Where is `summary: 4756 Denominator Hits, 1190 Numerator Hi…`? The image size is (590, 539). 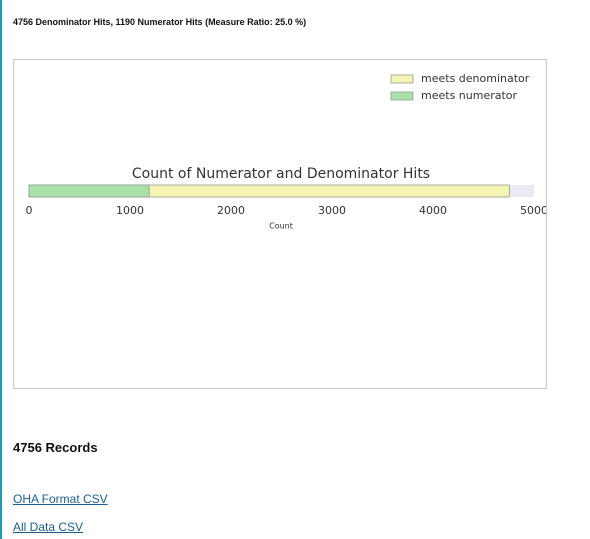
summary: 4756 Denominator Hits, 1190 Numerator Hi… is located at coordinates (160, 22).